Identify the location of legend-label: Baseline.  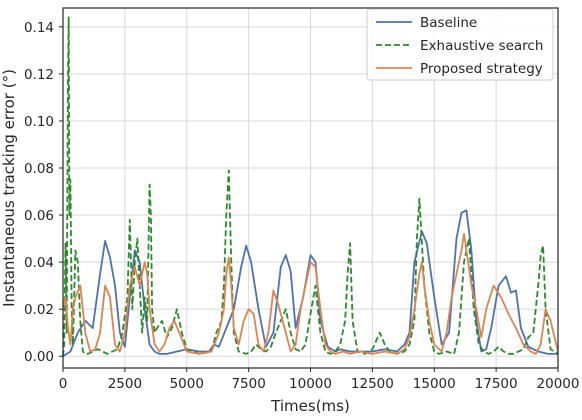
(448, 23).